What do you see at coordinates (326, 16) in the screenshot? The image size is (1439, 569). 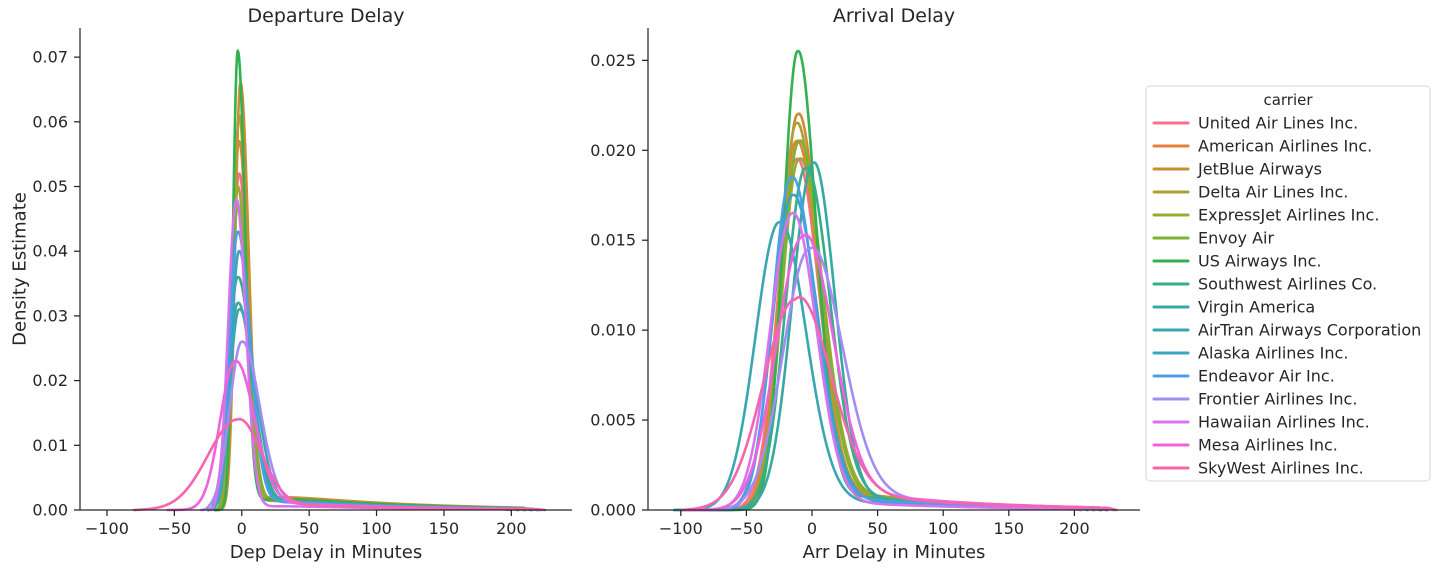 I see `panel-title: Departure Delay` at bounding box center [326, 16].